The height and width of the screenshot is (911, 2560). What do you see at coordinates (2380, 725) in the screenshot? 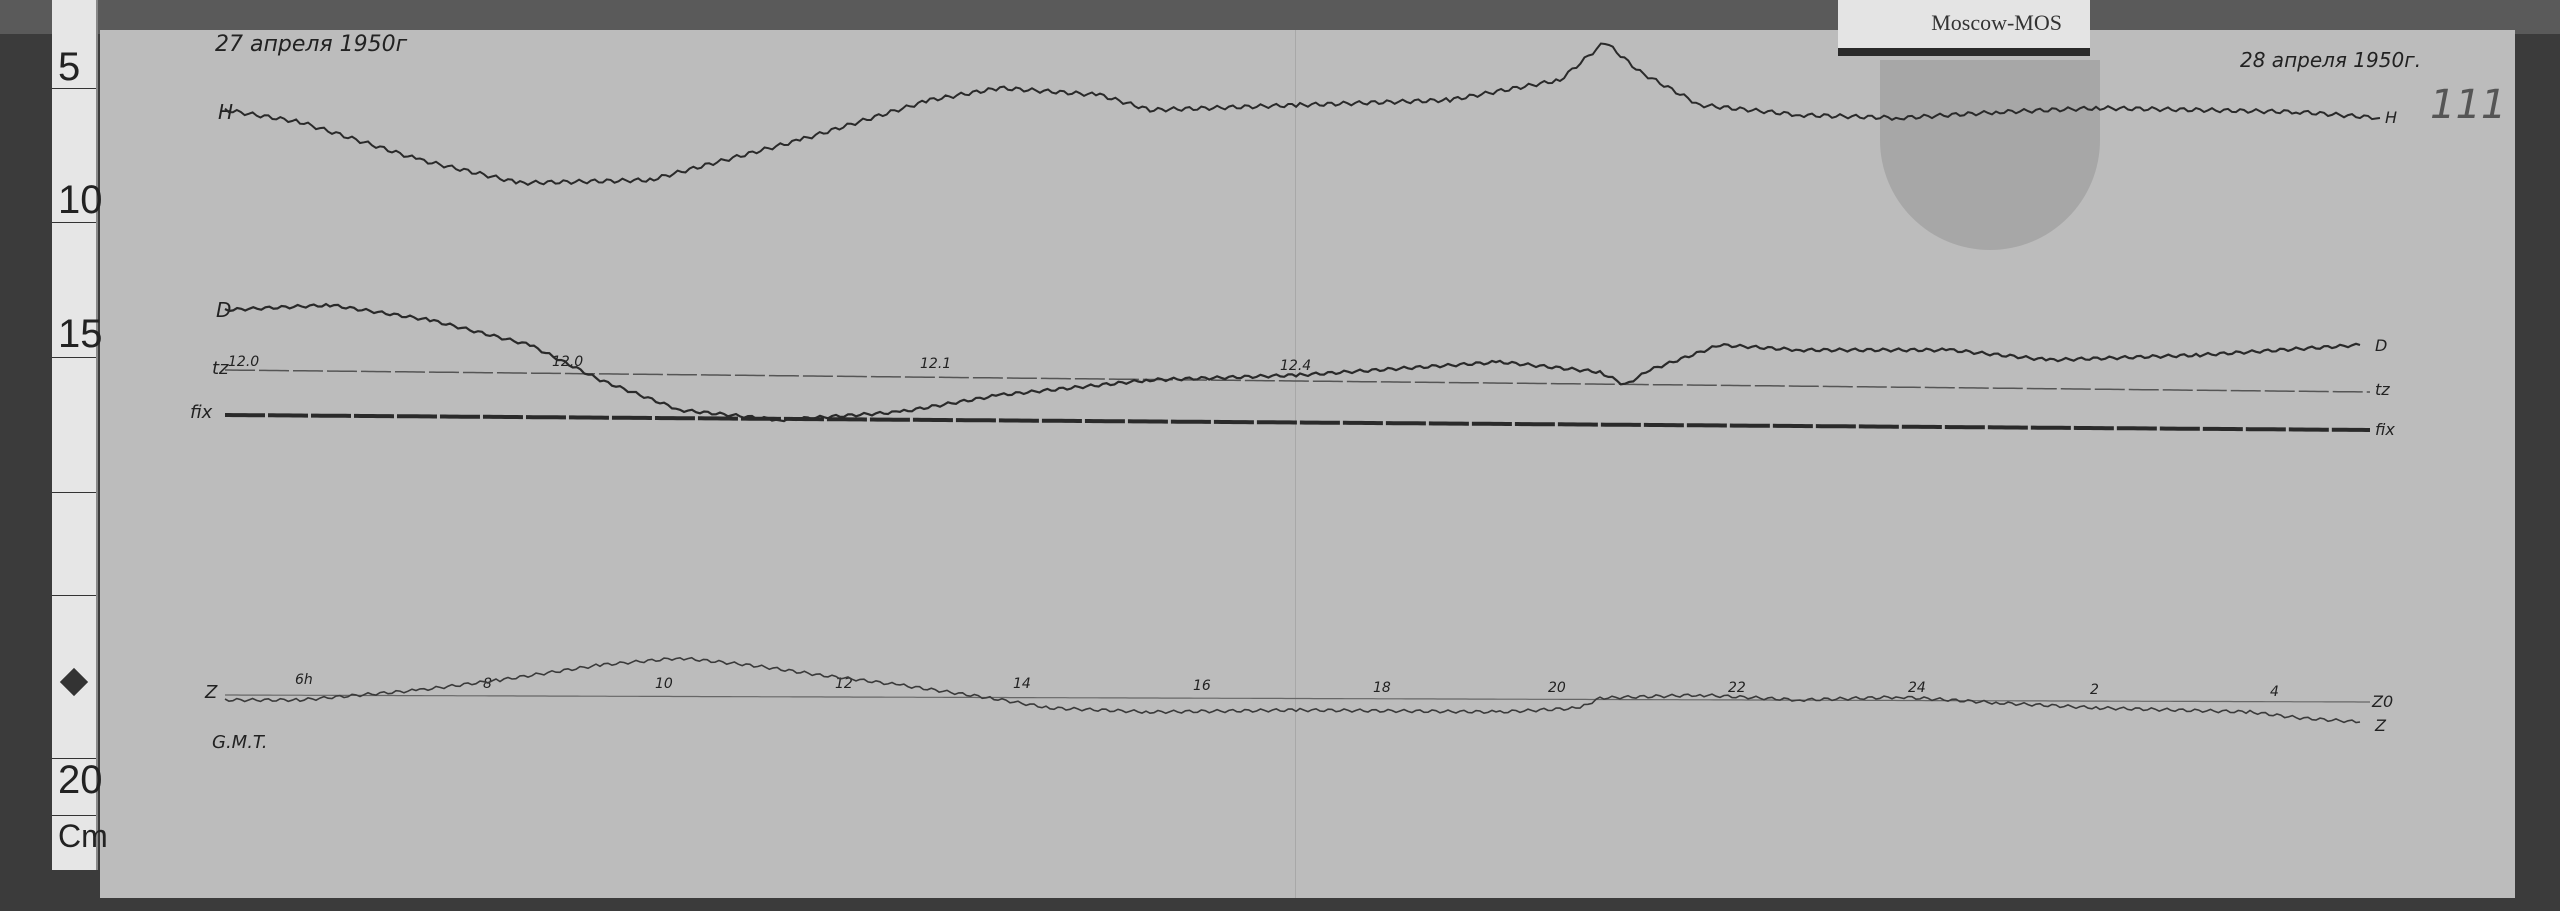
I see `z-label-right: Z` at bounding box center [2380, 725].